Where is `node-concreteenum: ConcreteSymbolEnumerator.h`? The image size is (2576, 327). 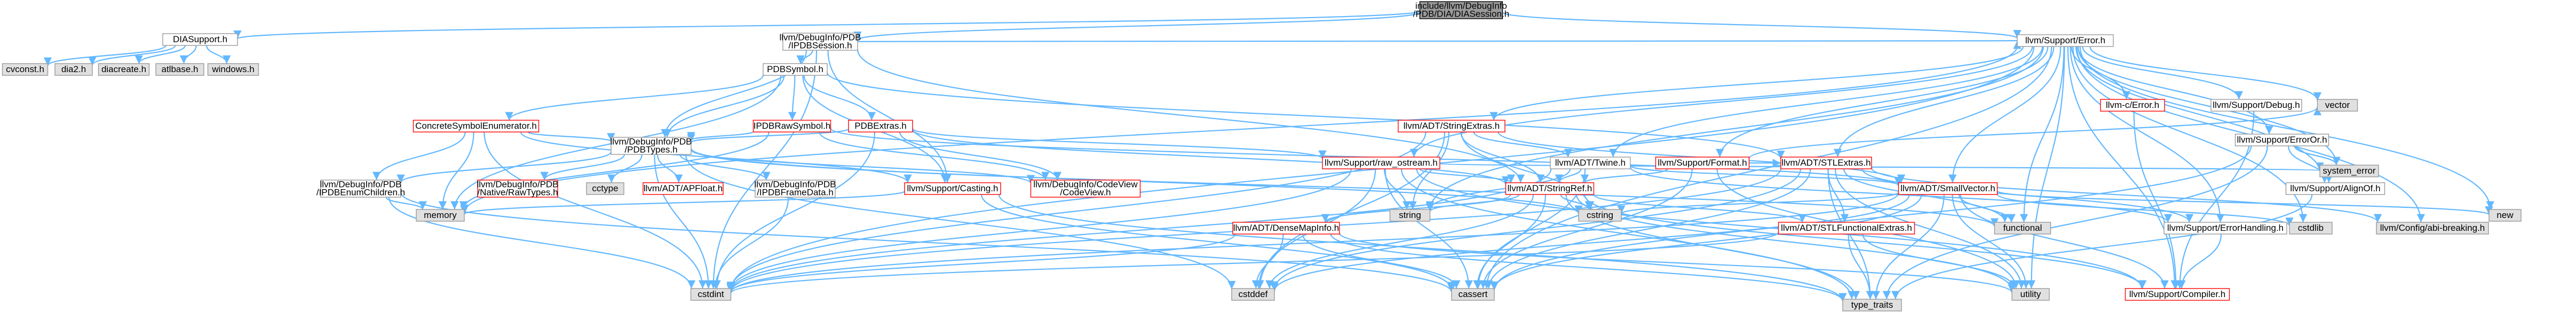
node-concreteenum: ConcreteSymbolEnumerator.h is located at coordinates (476, 127).